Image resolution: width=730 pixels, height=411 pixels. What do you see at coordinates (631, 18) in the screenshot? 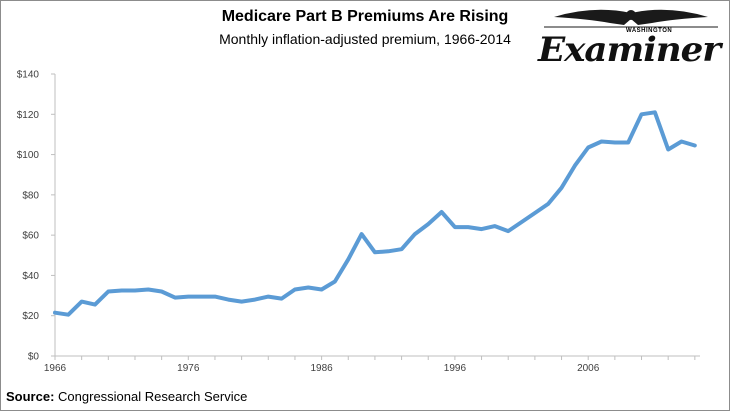
I see `eagle-icon` at bounding box center [631, 18].